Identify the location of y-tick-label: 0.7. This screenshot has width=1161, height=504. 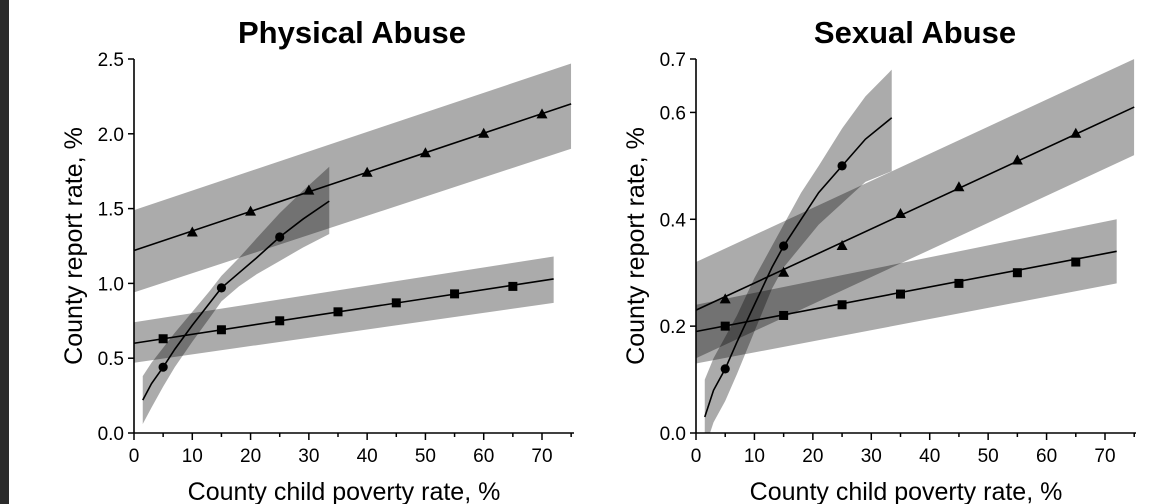
(673, 60).